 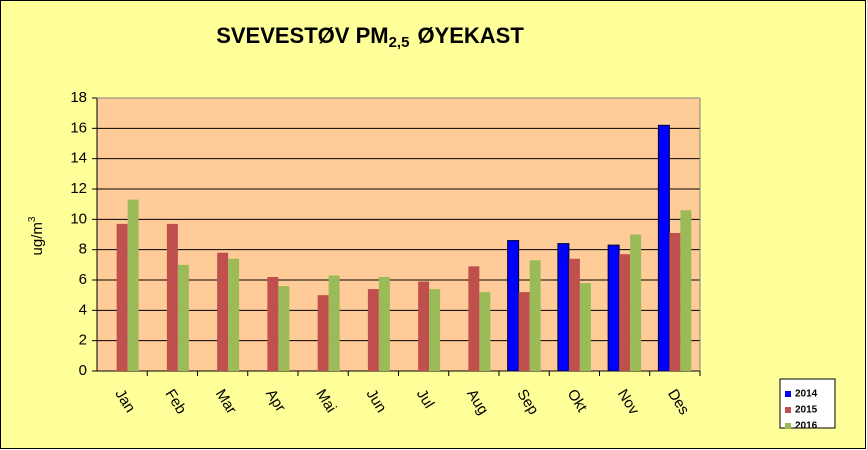 I want to click on legend, so click(x=807, y=403).